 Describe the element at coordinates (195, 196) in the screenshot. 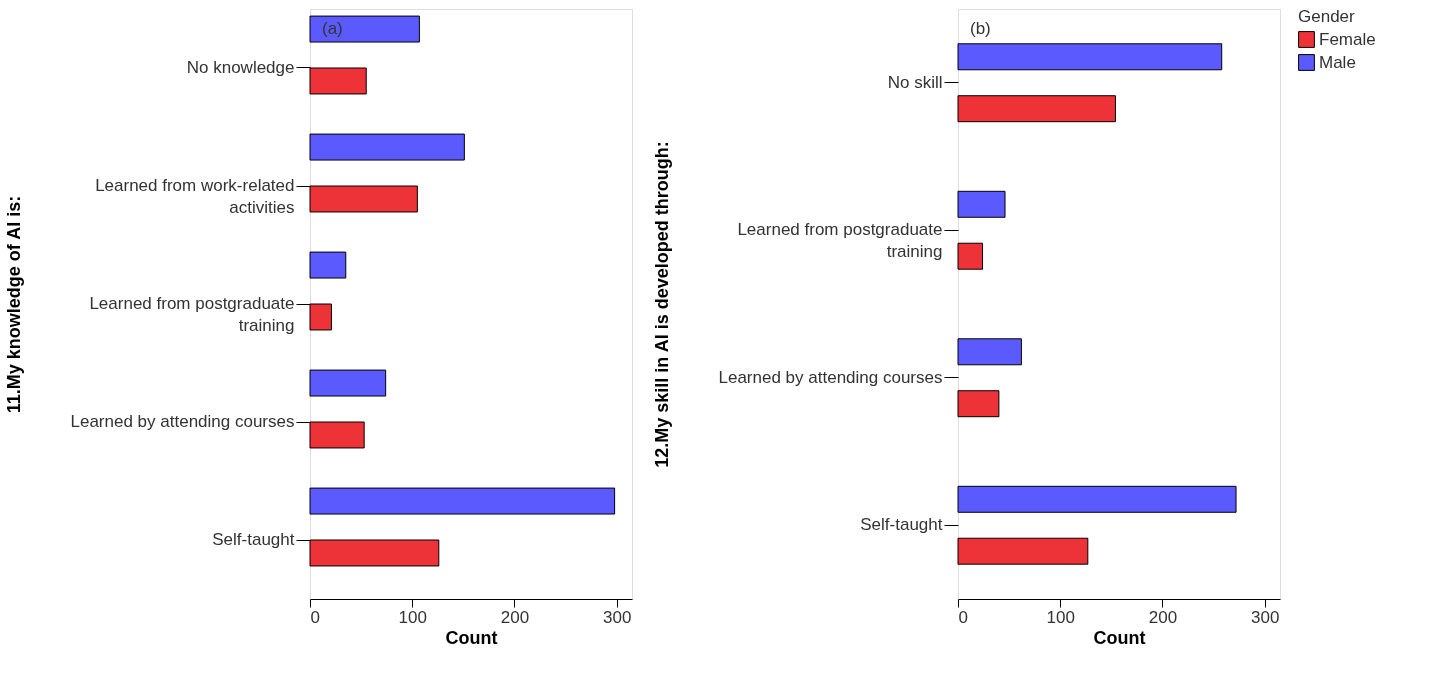

I see `y-tick-label: Learned from work-related activities` at that location.